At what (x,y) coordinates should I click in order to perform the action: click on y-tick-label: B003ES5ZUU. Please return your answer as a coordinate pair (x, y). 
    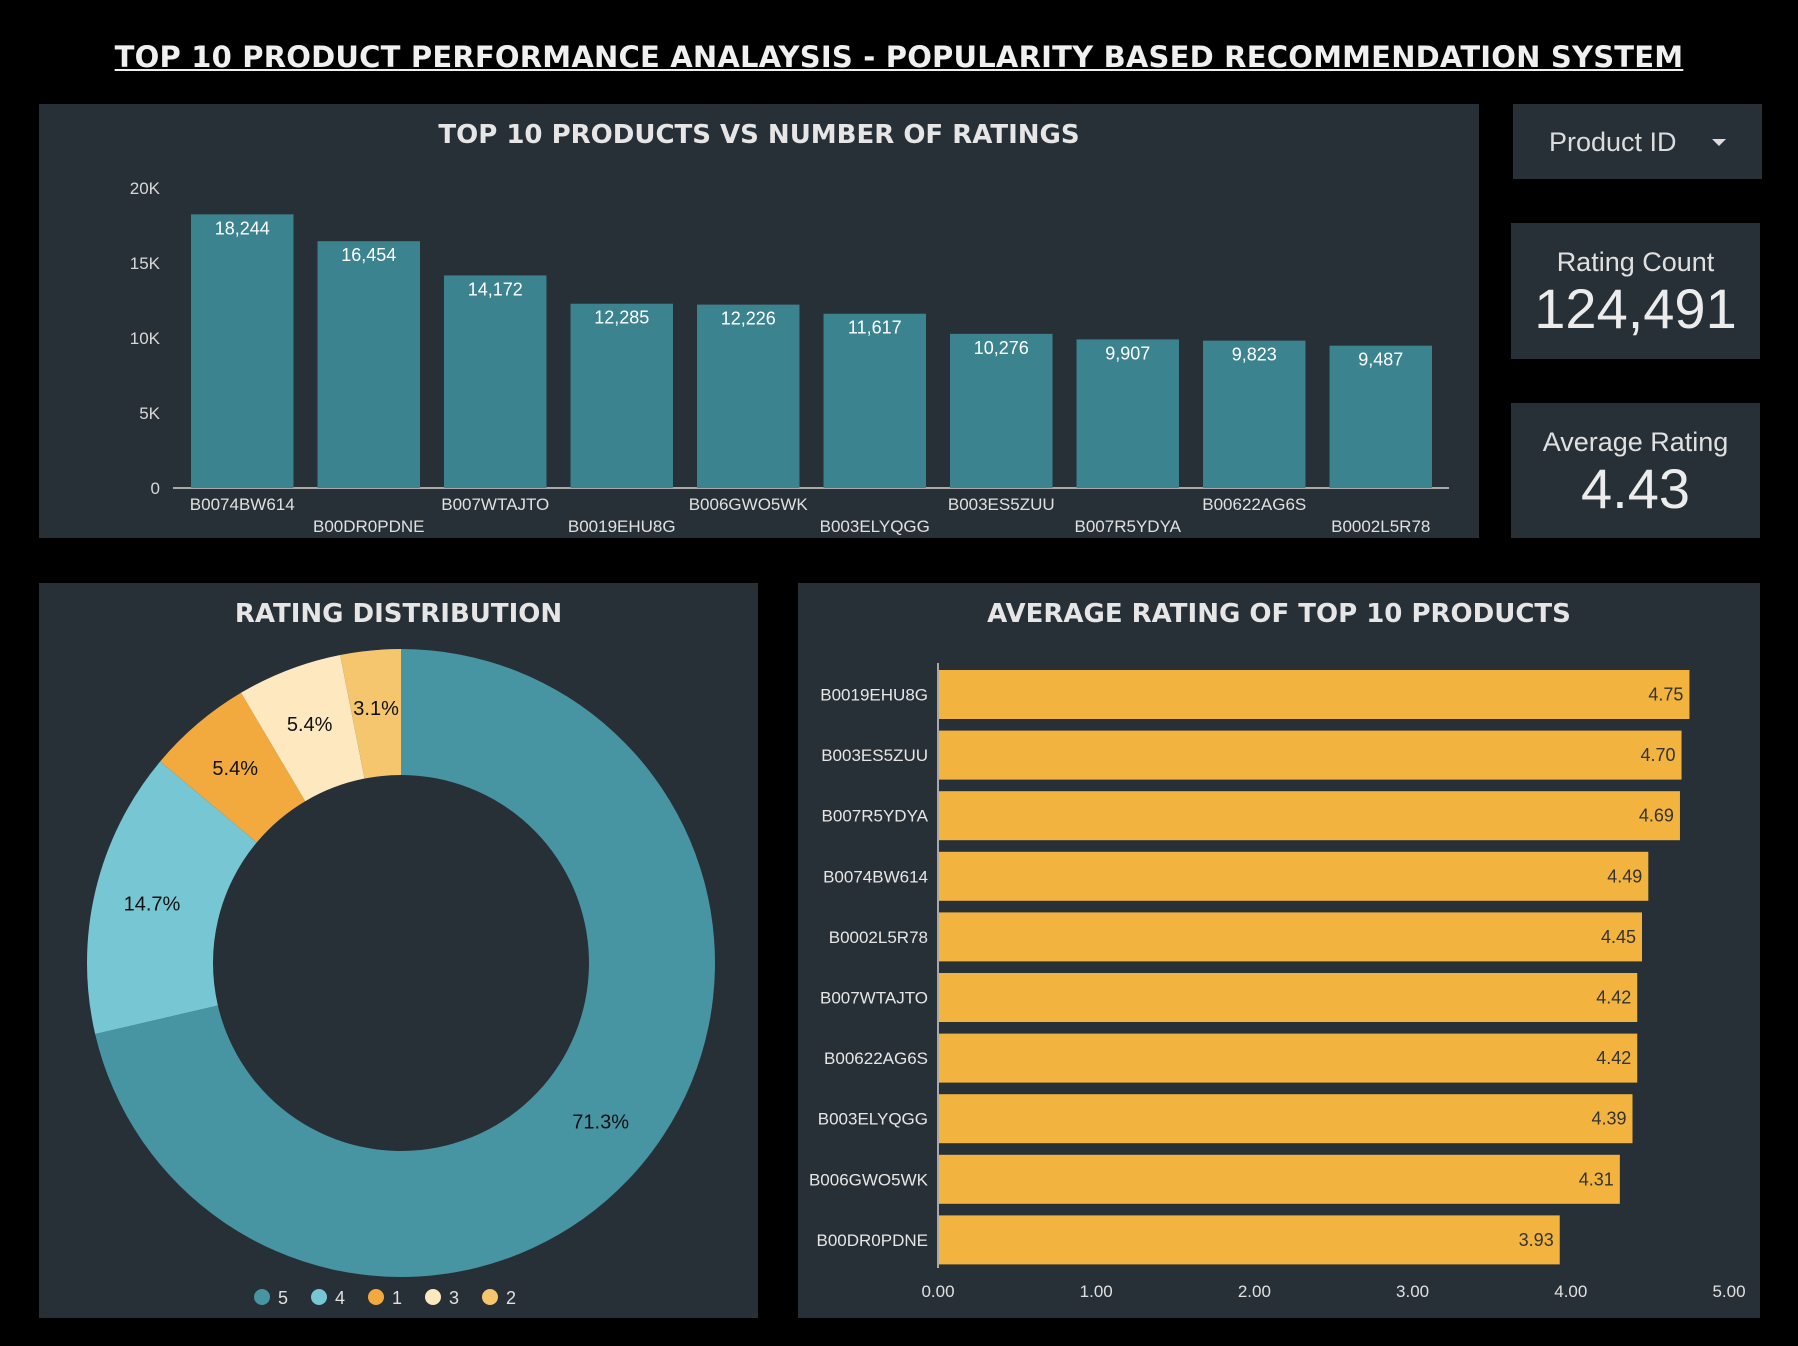
    Looking at the image, I should click on (874, 755).